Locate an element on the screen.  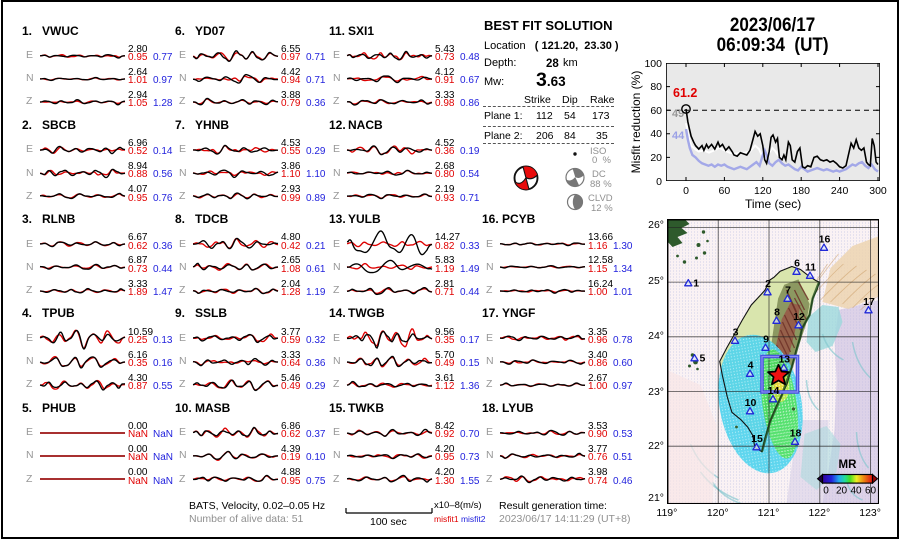
svg-text: 10 is located at coordinates (750, 403).